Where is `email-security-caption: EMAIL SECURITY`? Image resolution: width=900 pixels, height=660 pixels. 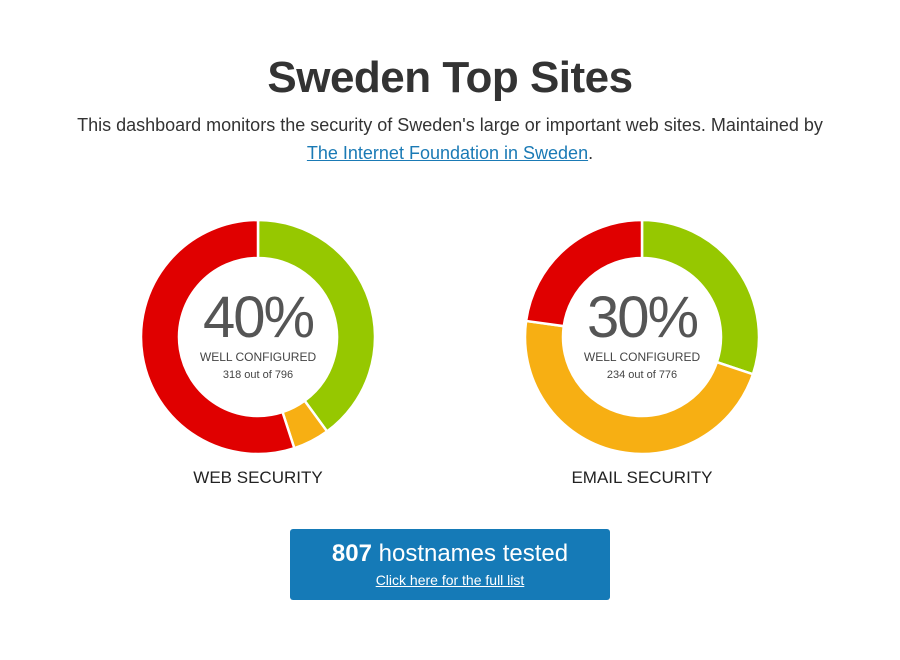 email-security-caption: EMAIL SECURITY is located at coordinates (642, 477).